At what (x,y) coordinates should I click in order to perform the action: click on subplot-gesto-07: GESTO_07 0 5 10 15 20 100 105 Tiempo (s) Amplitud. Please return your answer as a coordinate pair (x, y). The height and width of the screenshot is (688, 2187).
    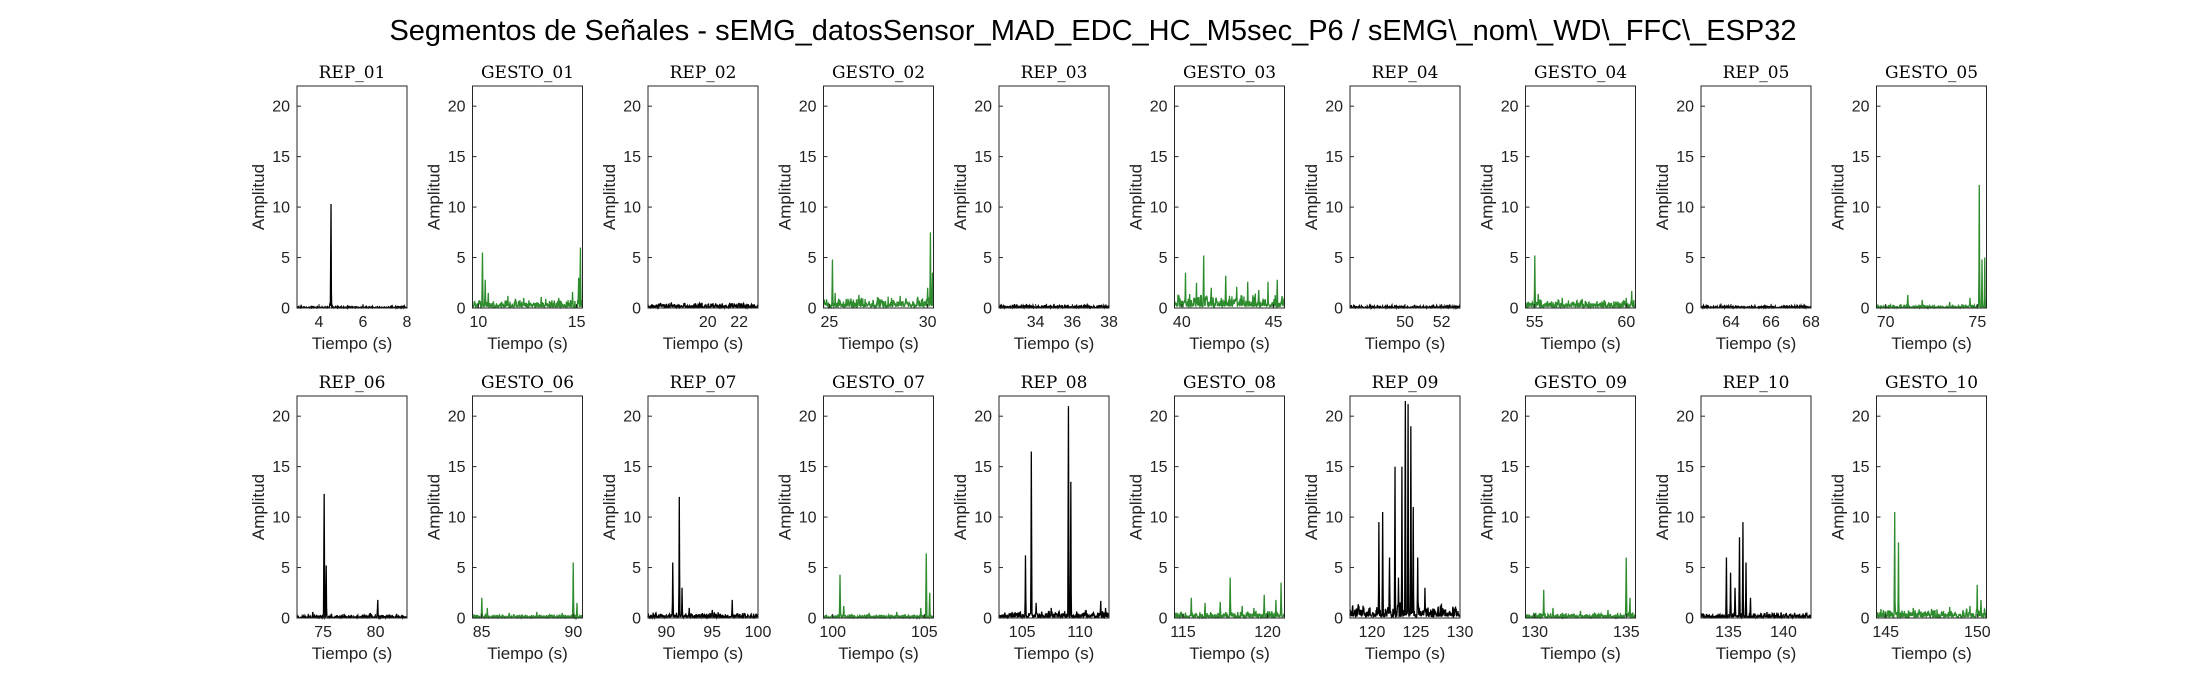
    Looking at the image, I should click on (857, 518).